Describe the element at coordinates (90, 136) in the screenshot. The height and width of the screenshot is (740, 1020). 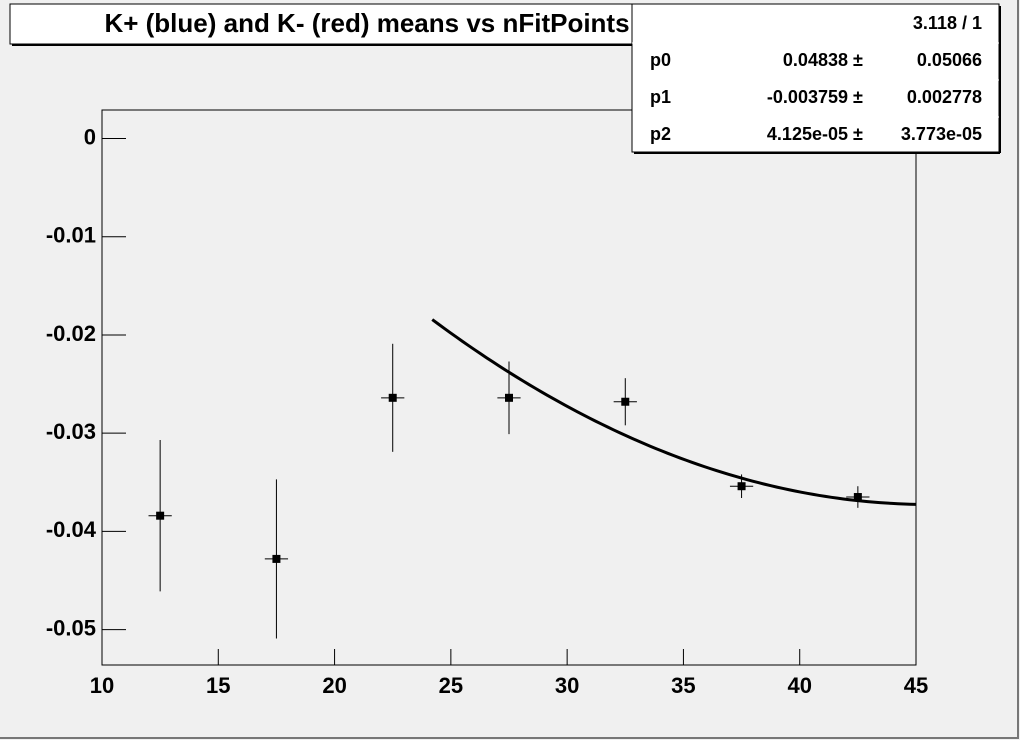
I see `y-tick-label: 0` at that location.